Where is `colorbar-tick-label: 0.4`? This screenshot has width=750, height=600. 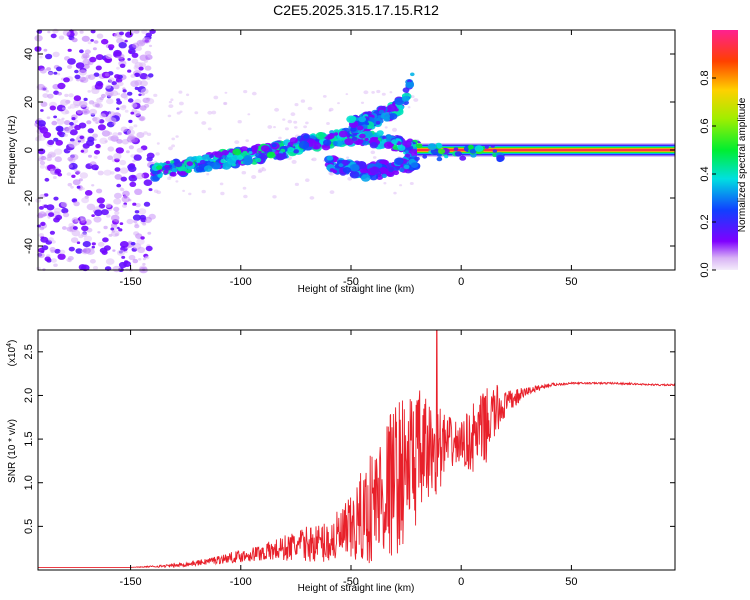 colorbar-tick-label: 0.4 is located at coordinates (705, 173).